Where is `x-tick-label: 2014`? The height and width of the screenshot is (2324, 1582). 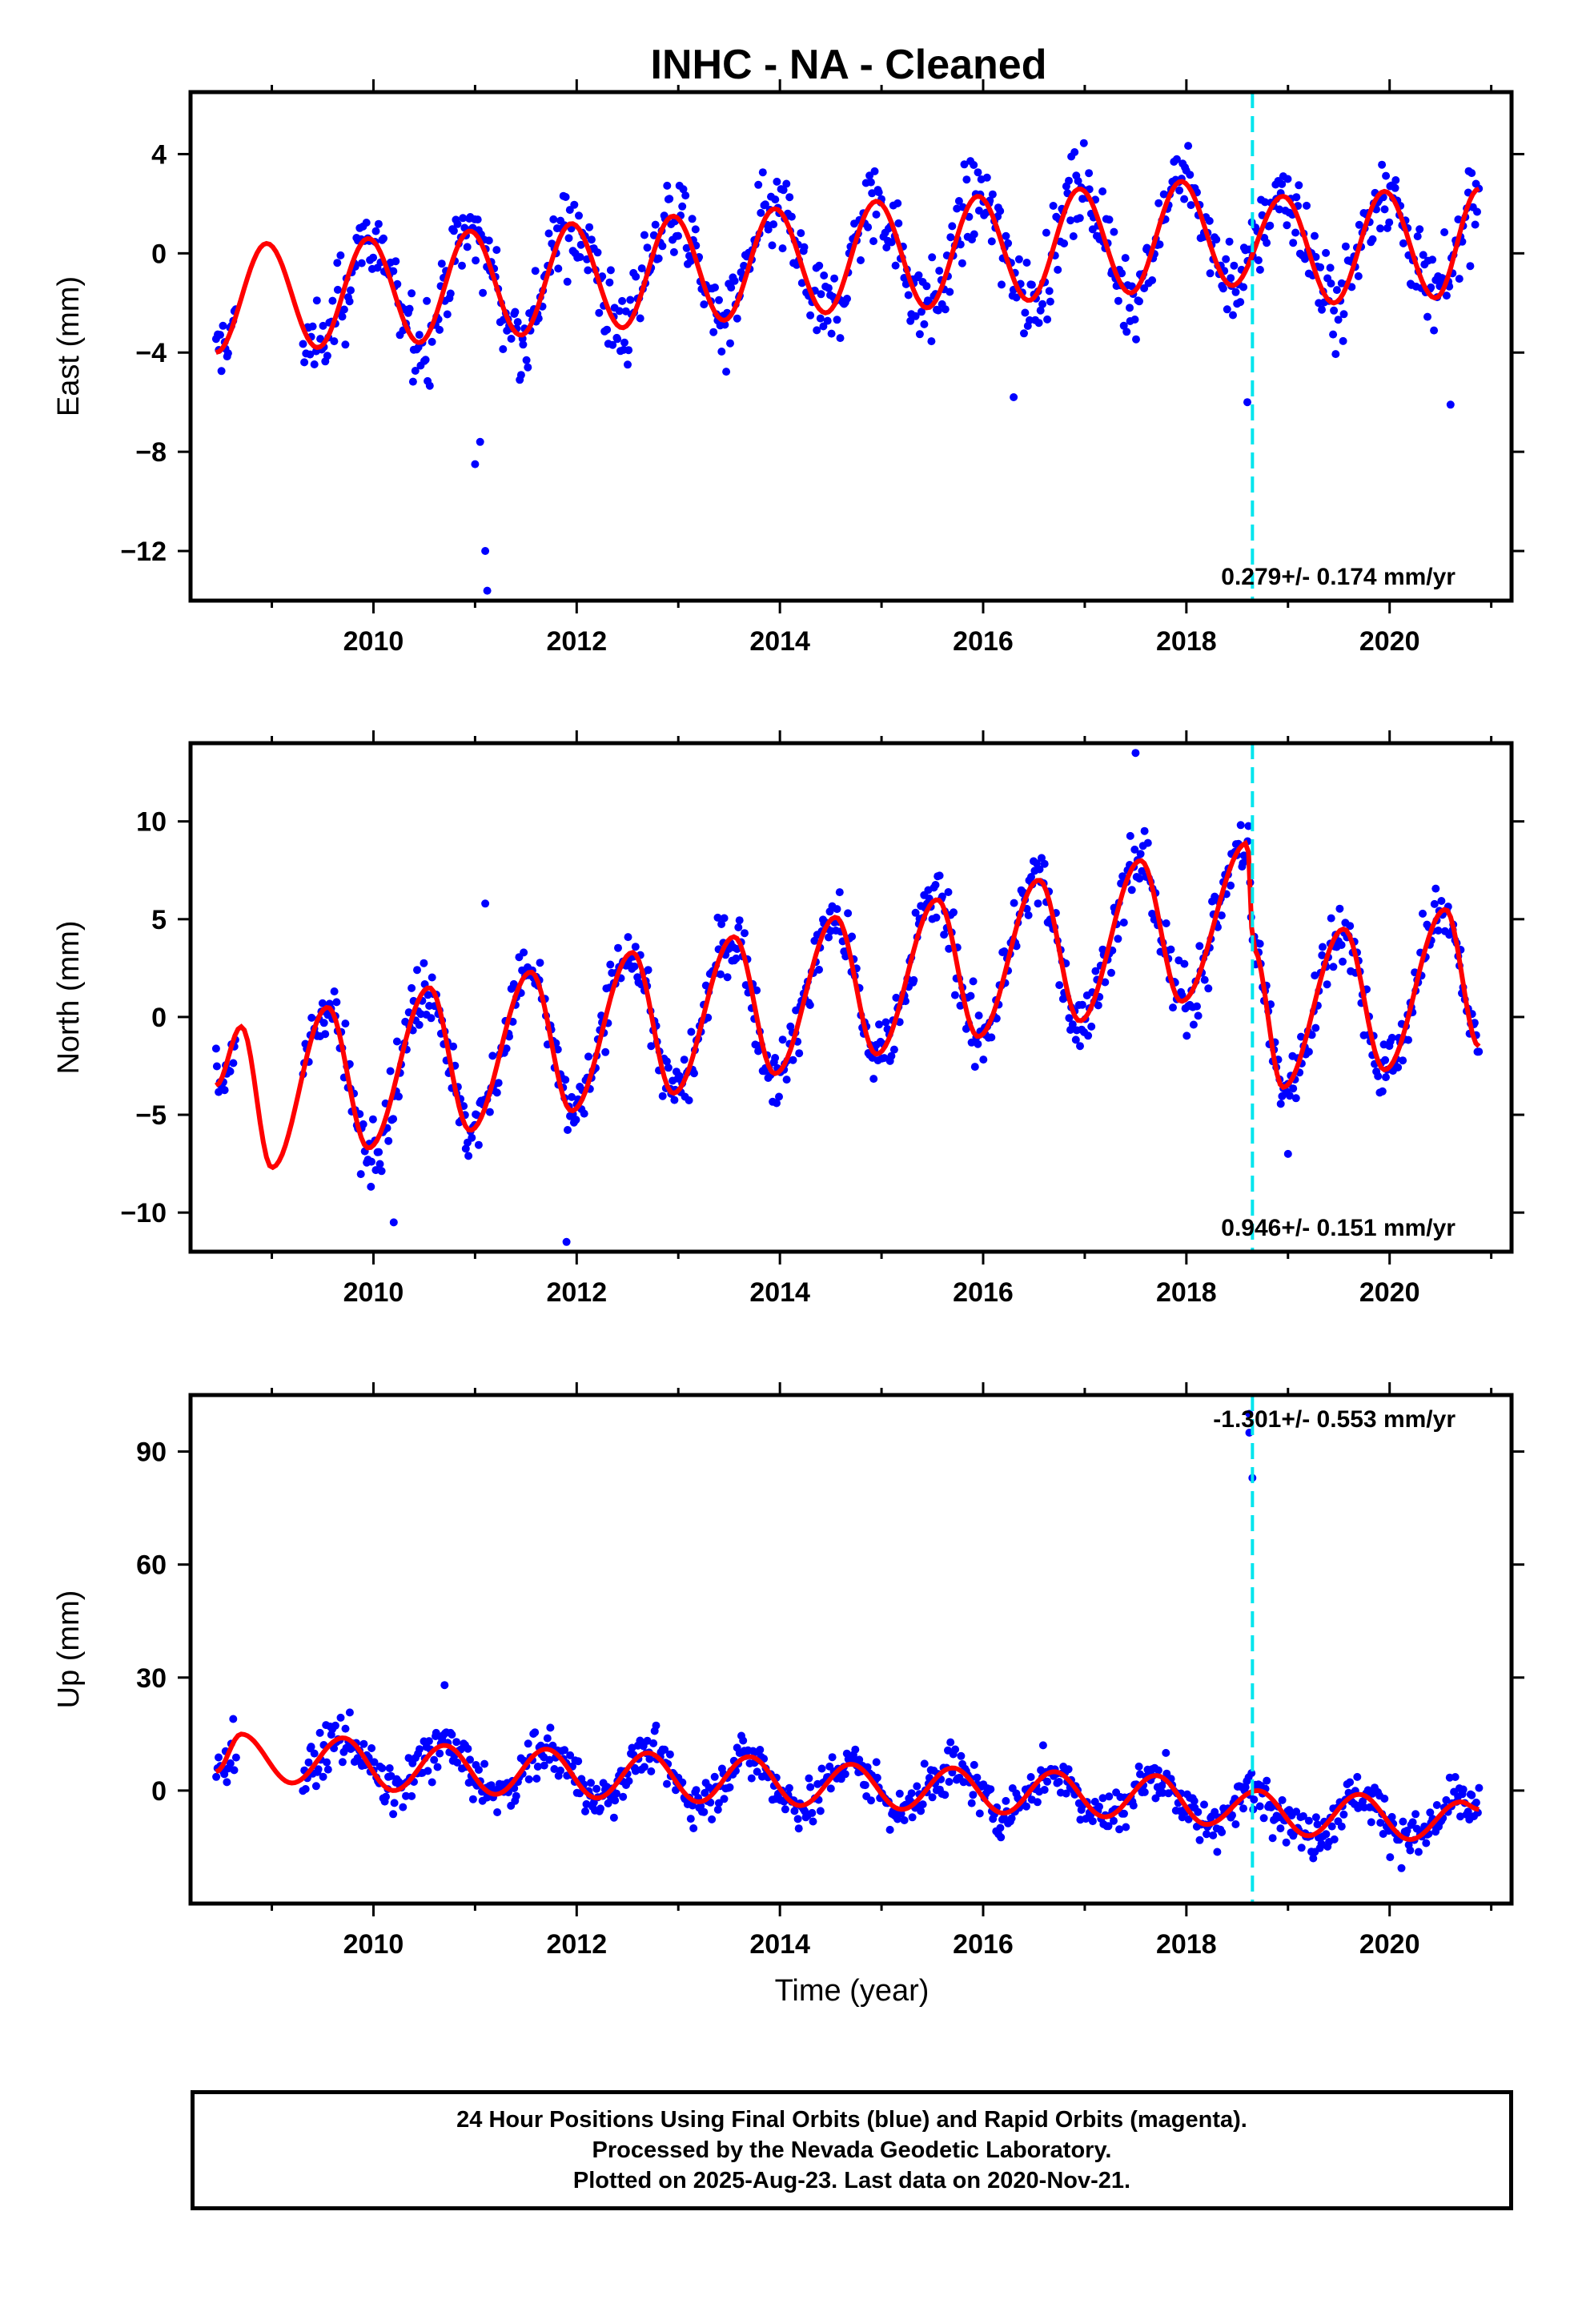 x-tick-label: 2014 is located at coordinates (779, 1292).